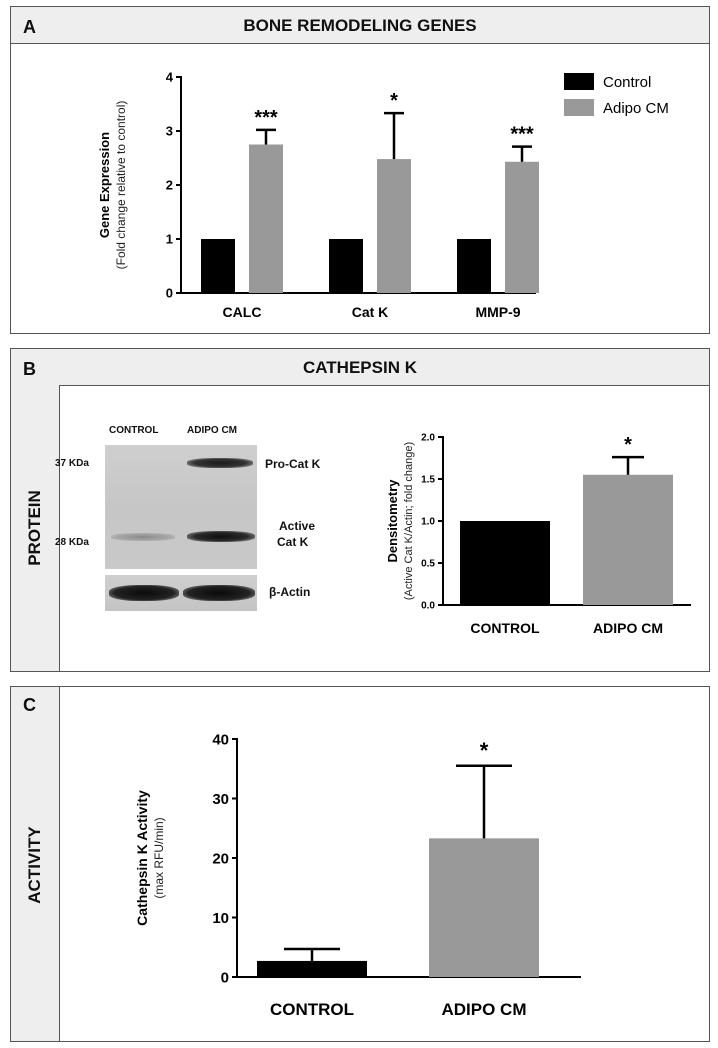  Describe the element at coordinates (497, 312) in the screenshot. I see `x-tick-label: MMP-9` at that location.